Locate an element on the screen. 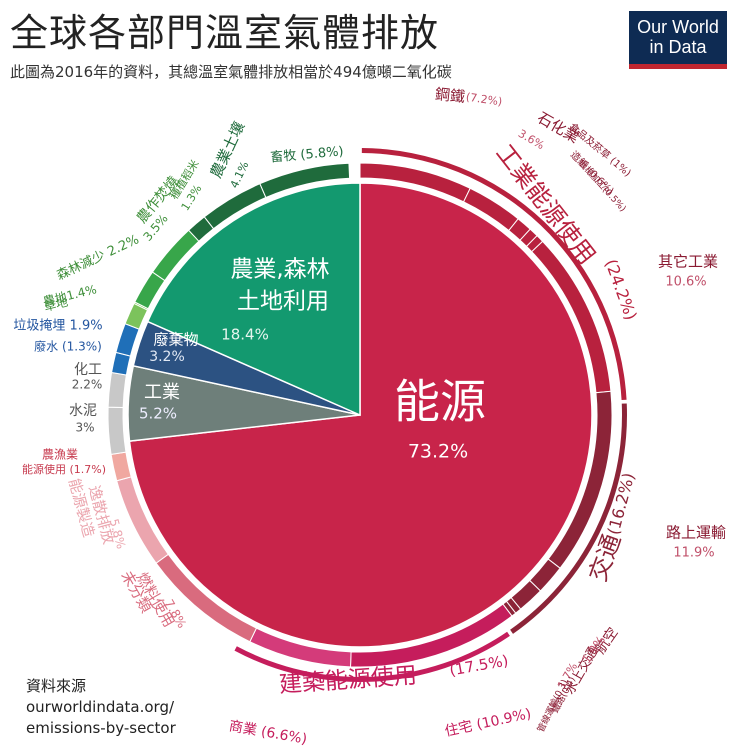 The image size is (740, 753). group-label-industry-energy-value: (24.2%) is located at coordinates (621, 290).